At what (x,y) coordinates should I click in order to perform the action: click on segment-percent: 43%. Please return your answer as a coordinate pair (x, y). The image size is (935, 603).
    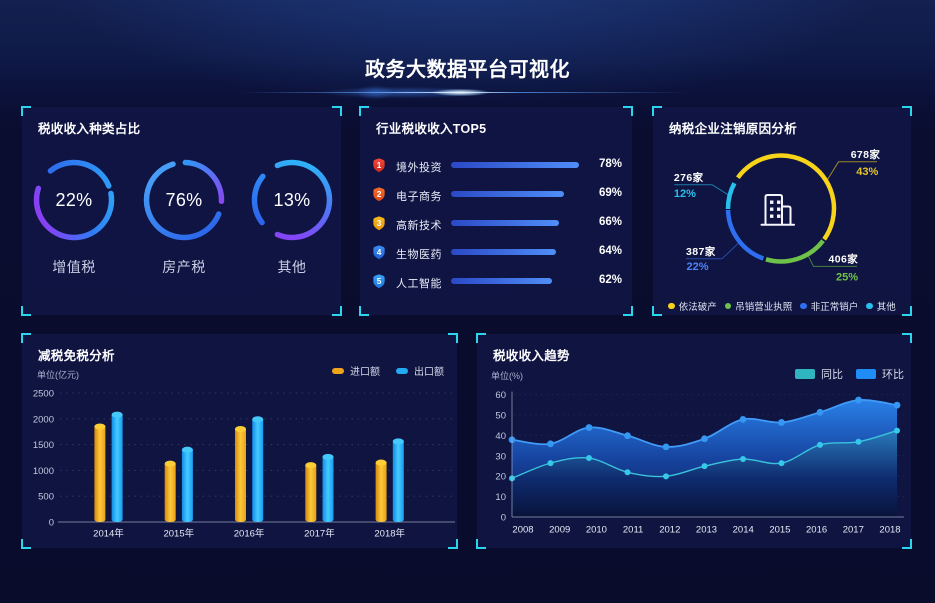
    Looking at the image, I should click on (867, 172).